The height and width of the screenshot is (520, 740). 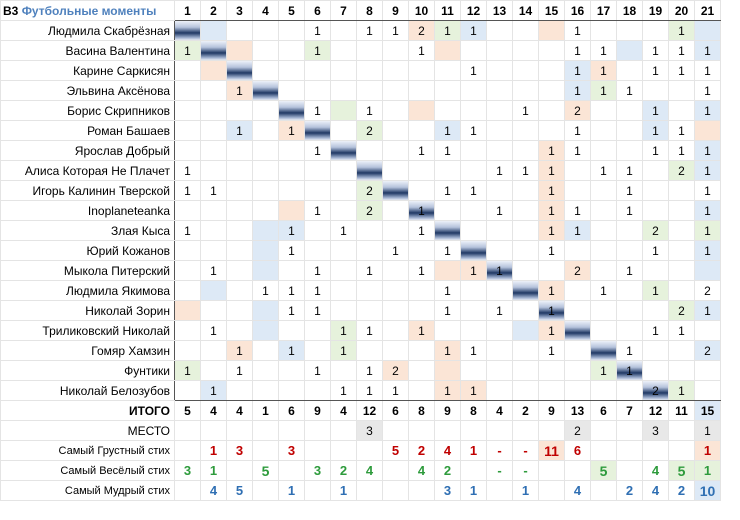 What do you see at coordinates (360, 110) in the screenshot?
I see `participant-row: Борис Скрипников 1 1 1 2 1 1` at bounding box center [360, 110].